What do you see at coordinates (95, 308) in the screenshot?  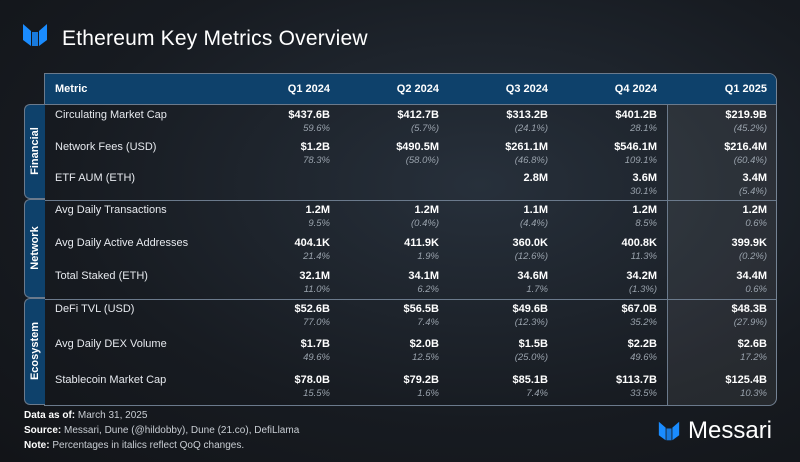 I see `metric-name: DeFi TVL (USD)` at bounding box center [95, 308].